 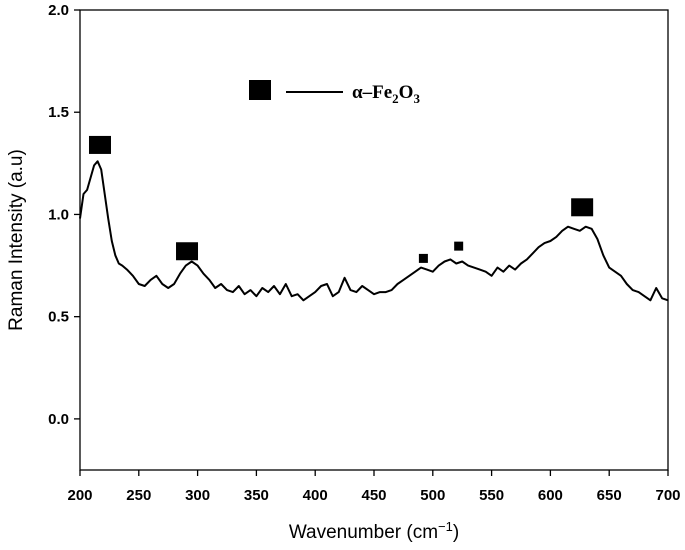 I want to click on y-tick-label: 2.0, so click(x=58, y=10).